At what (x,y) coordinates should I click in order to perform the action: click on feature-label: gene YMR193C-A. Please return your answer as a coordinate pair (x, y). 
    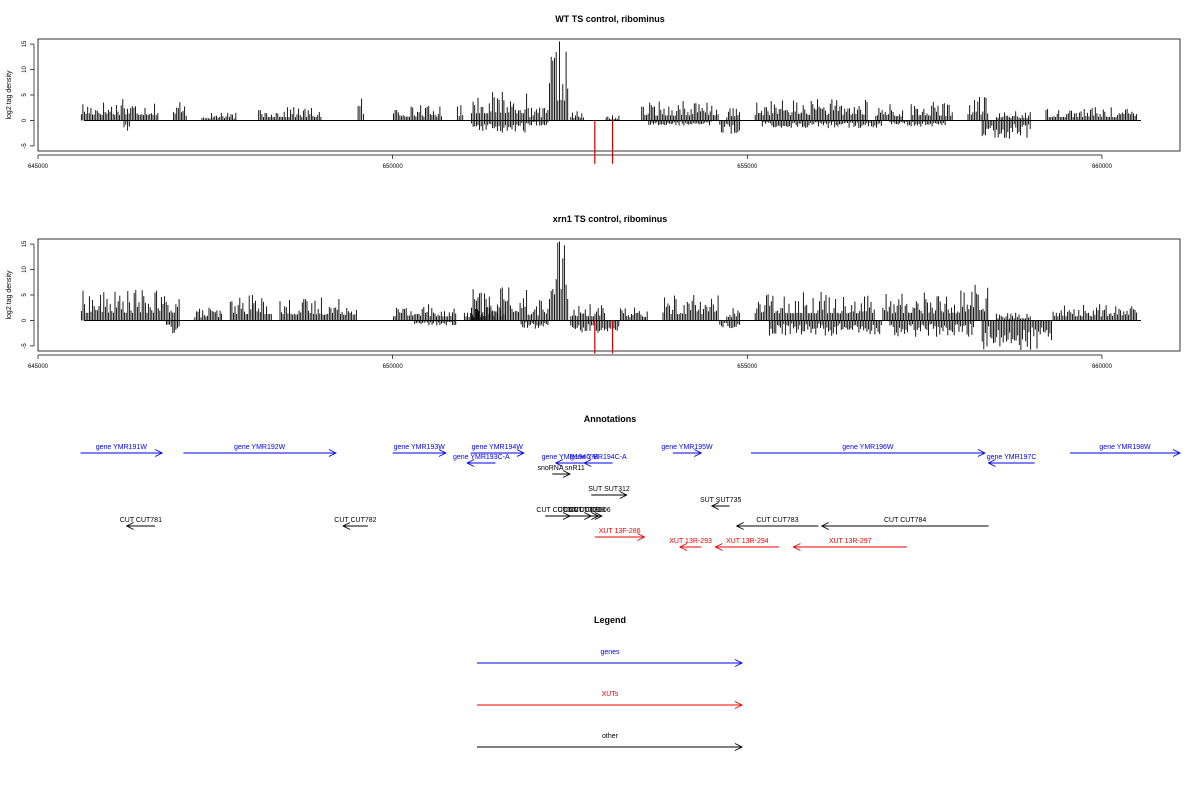
    Looking at the image, I should click on (481, 457).